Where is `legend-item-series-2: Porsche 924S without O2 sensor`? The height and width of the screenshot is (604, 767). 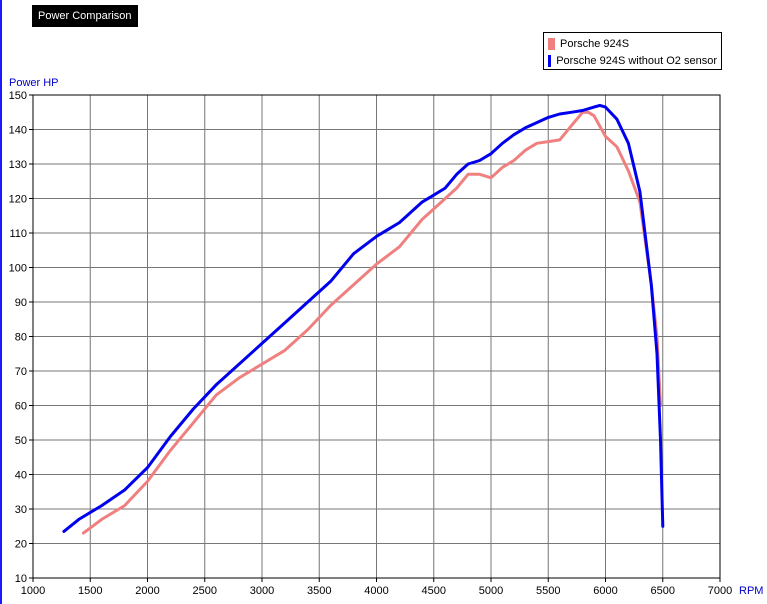 legend-item-series-2: Porsche 924S without O2 sensor is located at coordinates (632, 60).